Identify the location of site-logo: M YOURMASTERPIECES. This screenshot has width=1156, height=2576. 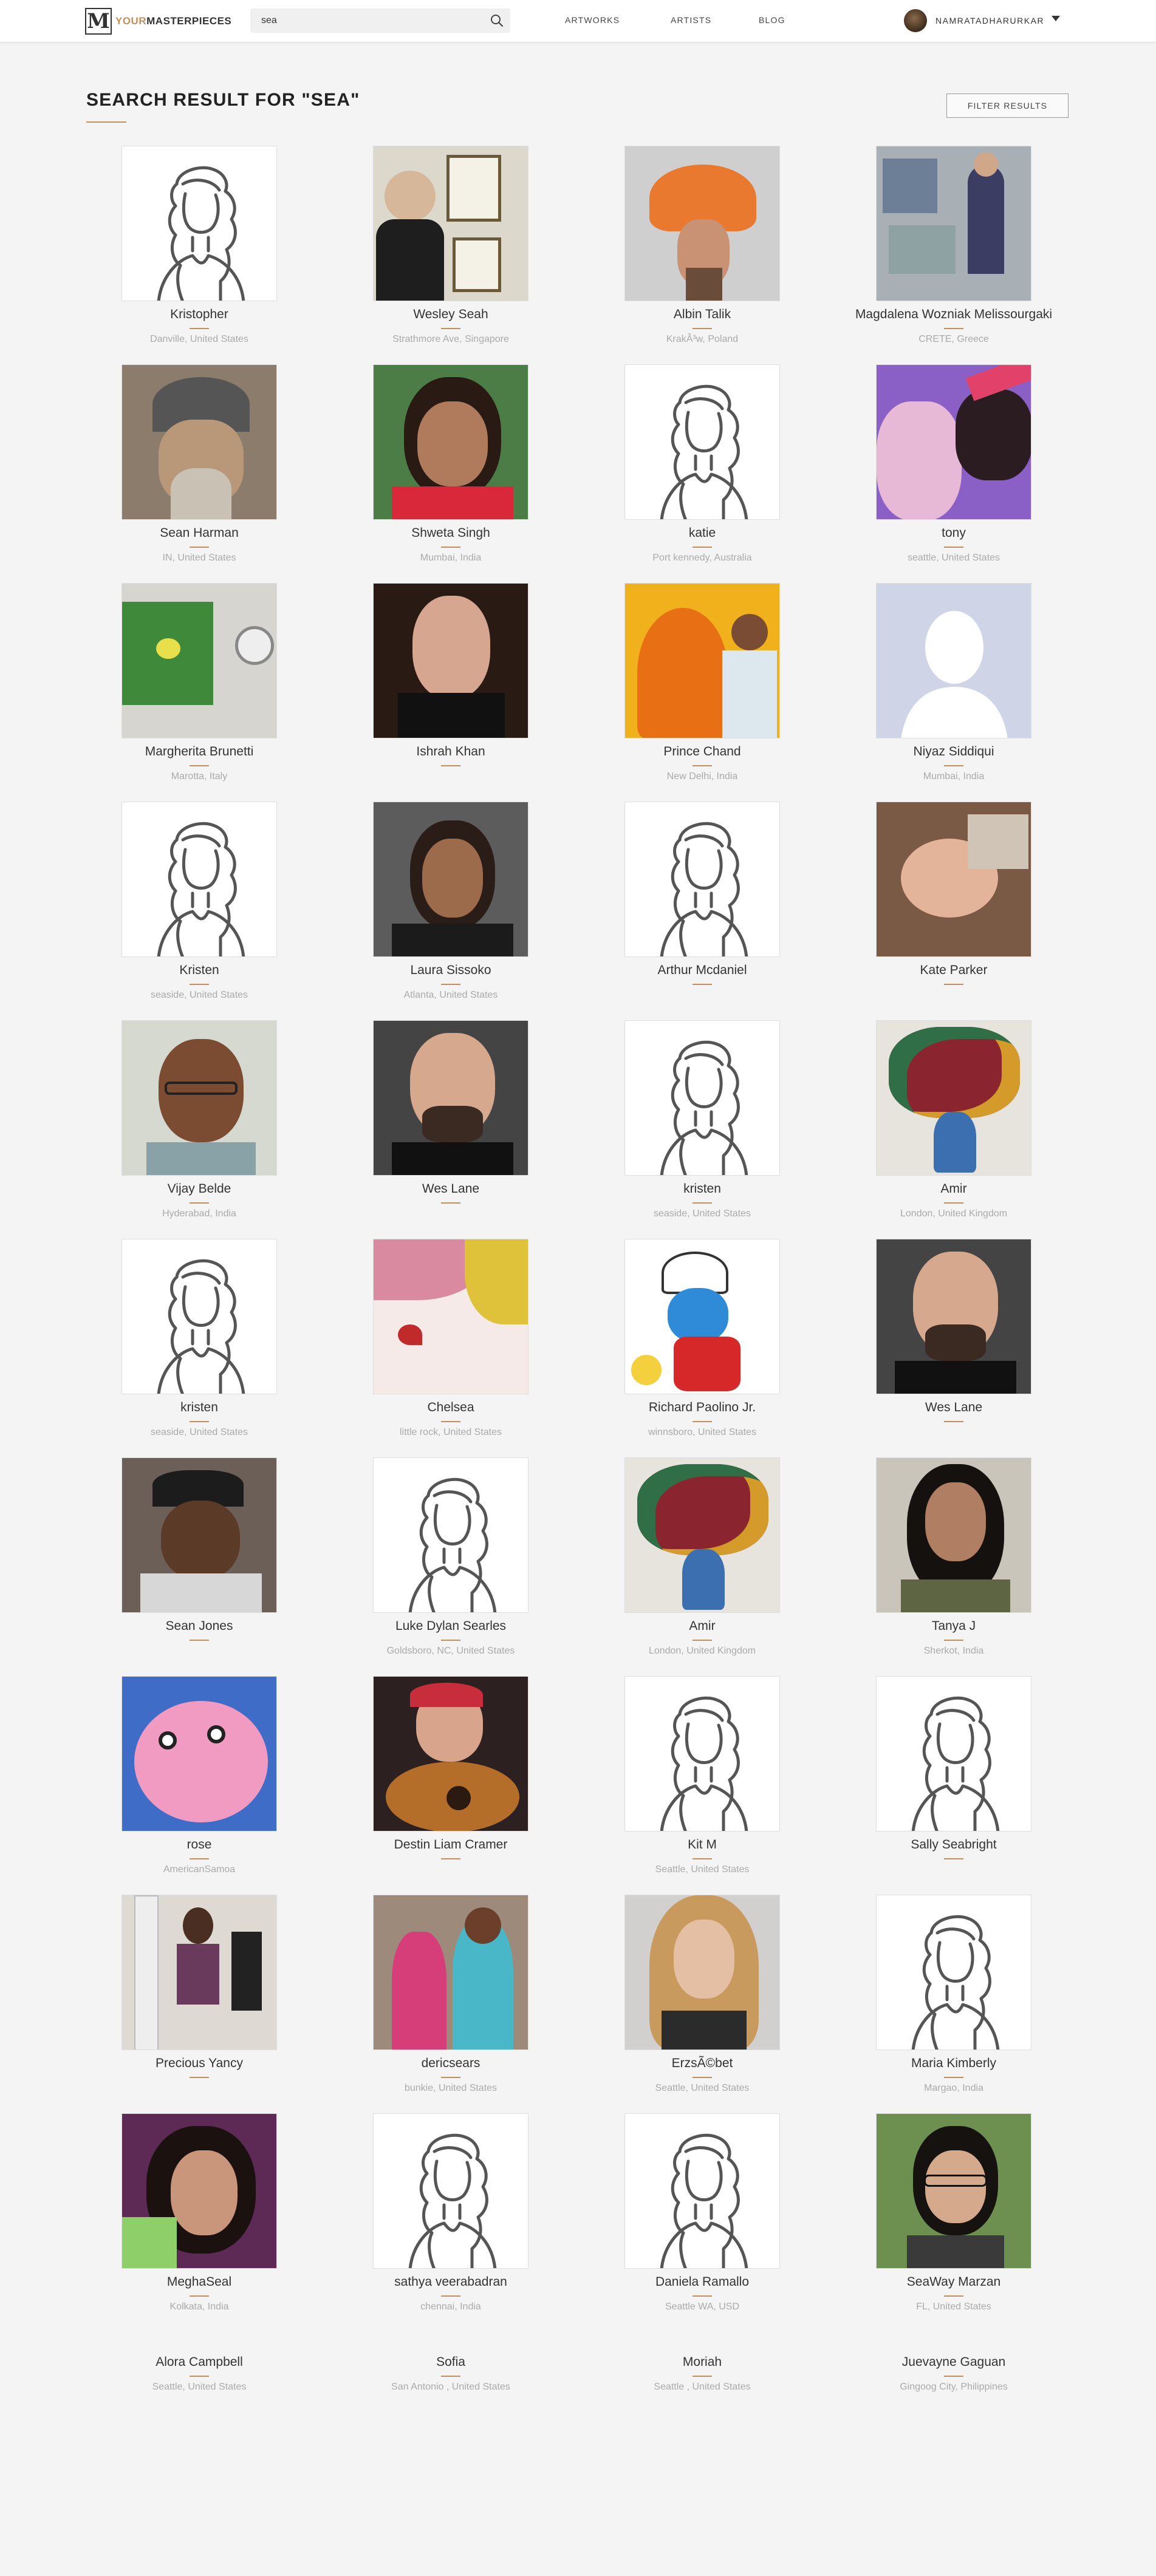
(158, 22).